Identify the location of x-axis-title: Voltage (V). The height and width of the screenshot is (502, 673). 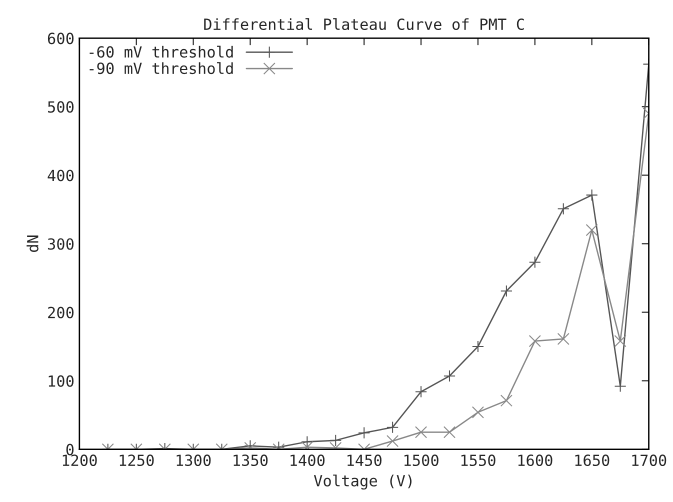
(363, 482).